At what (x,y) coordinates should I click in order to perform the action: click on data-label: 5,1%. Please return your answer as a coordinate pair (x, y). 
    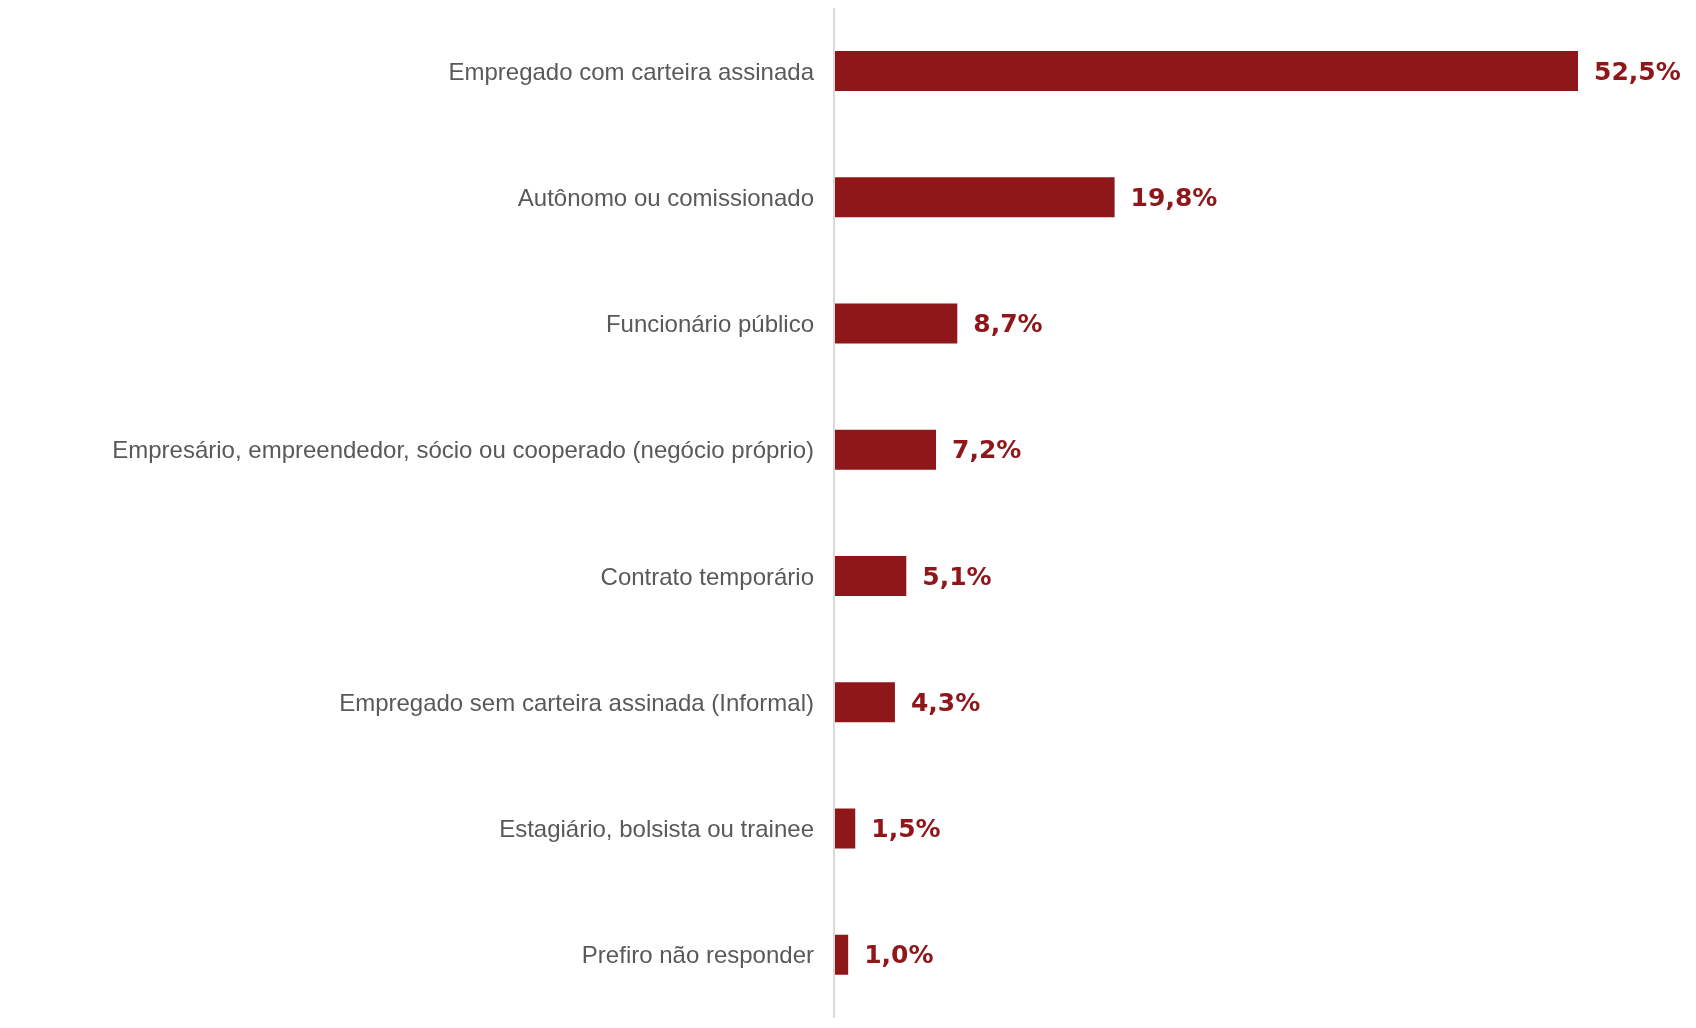
    Looking at the image, I should click on (957, 576).